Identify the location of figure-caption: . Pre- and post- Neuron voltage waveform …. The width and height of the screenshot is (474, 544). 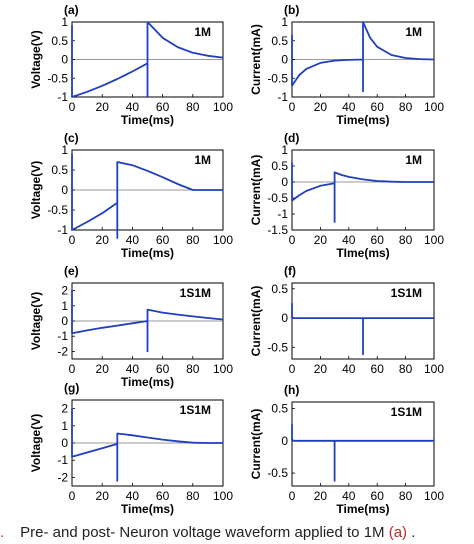
(237, 534).